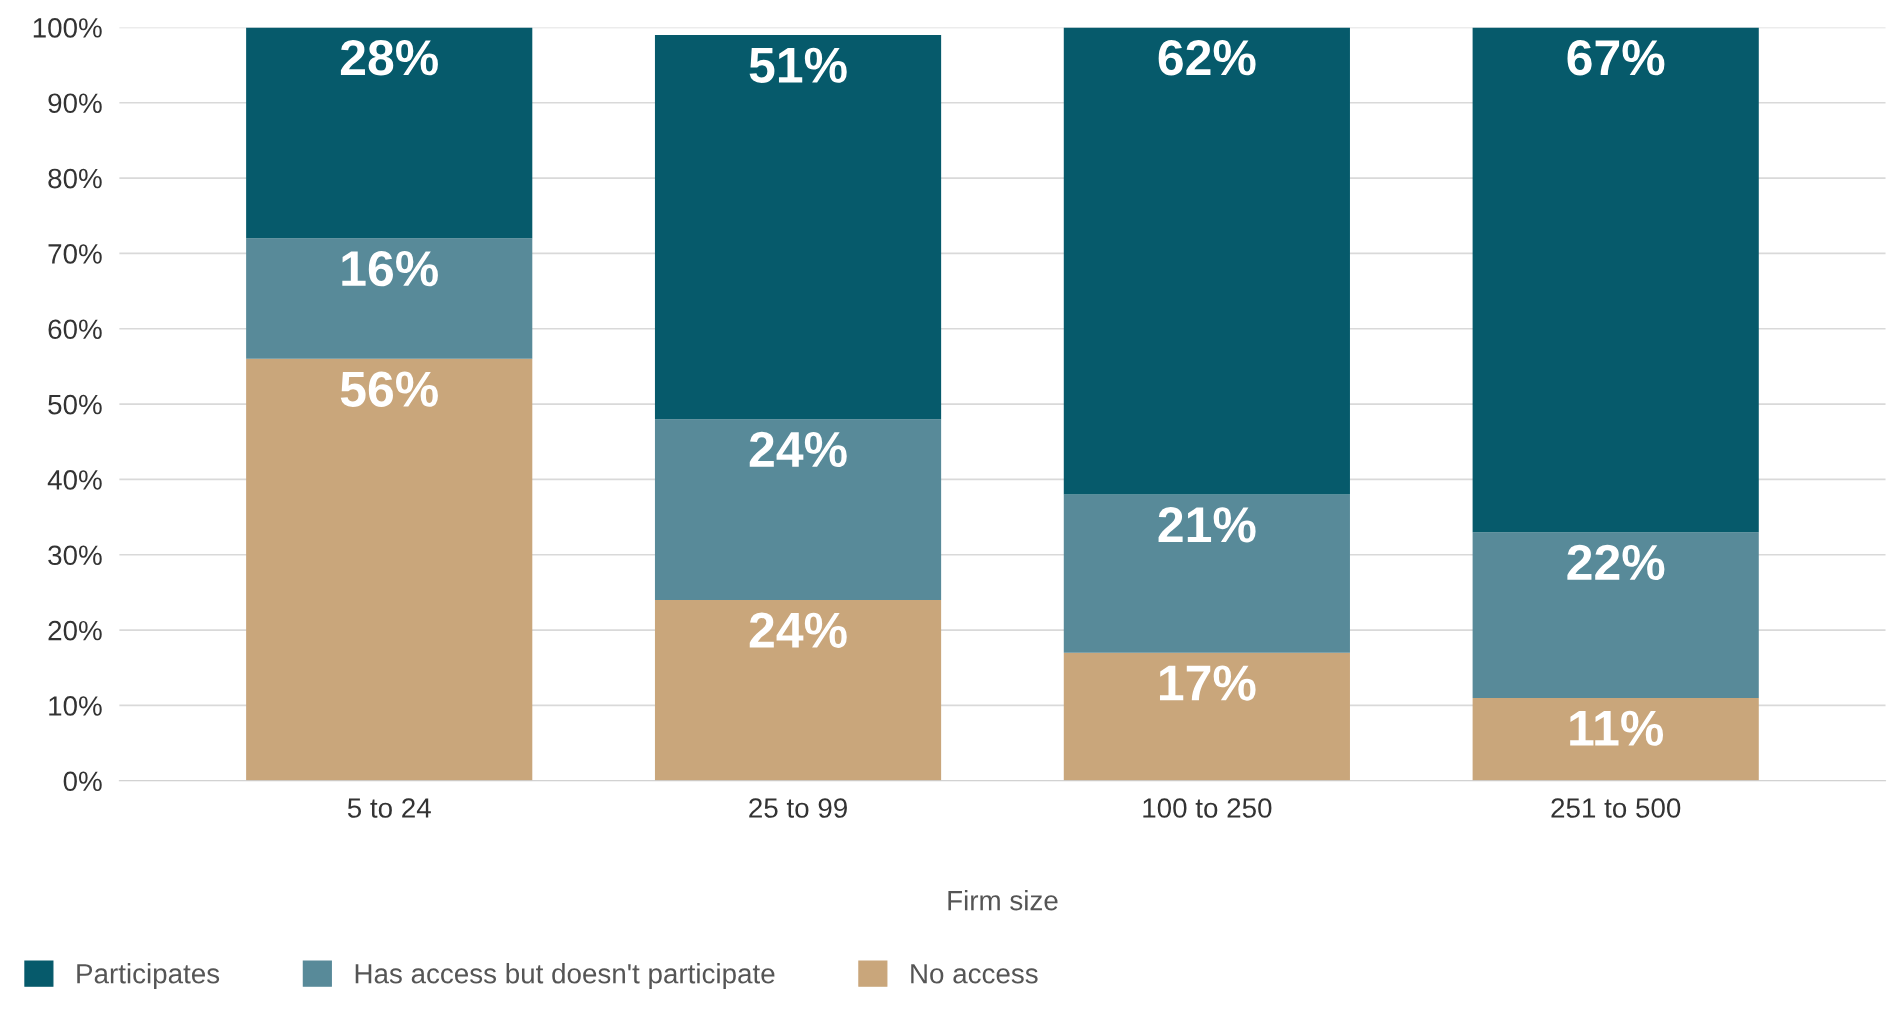 Image resolution: width=1895 pixels, height=1014 pixels. I want to click on legend-label: Has access but doesn't participate, so click(565, 976).